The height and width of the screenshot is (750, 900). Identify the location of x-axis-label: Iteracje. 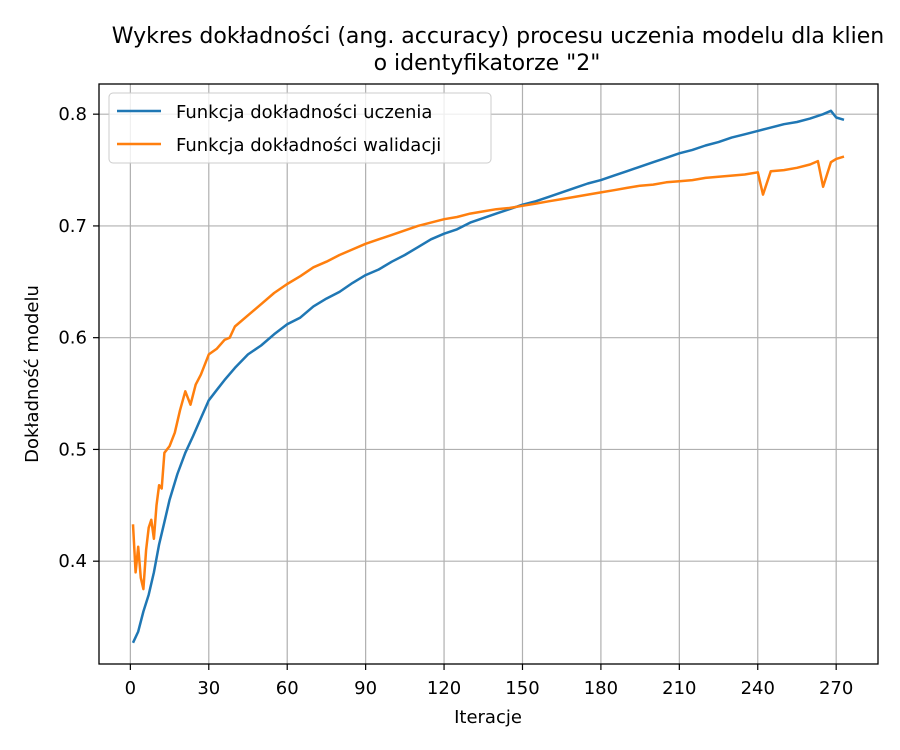
(488, 717).